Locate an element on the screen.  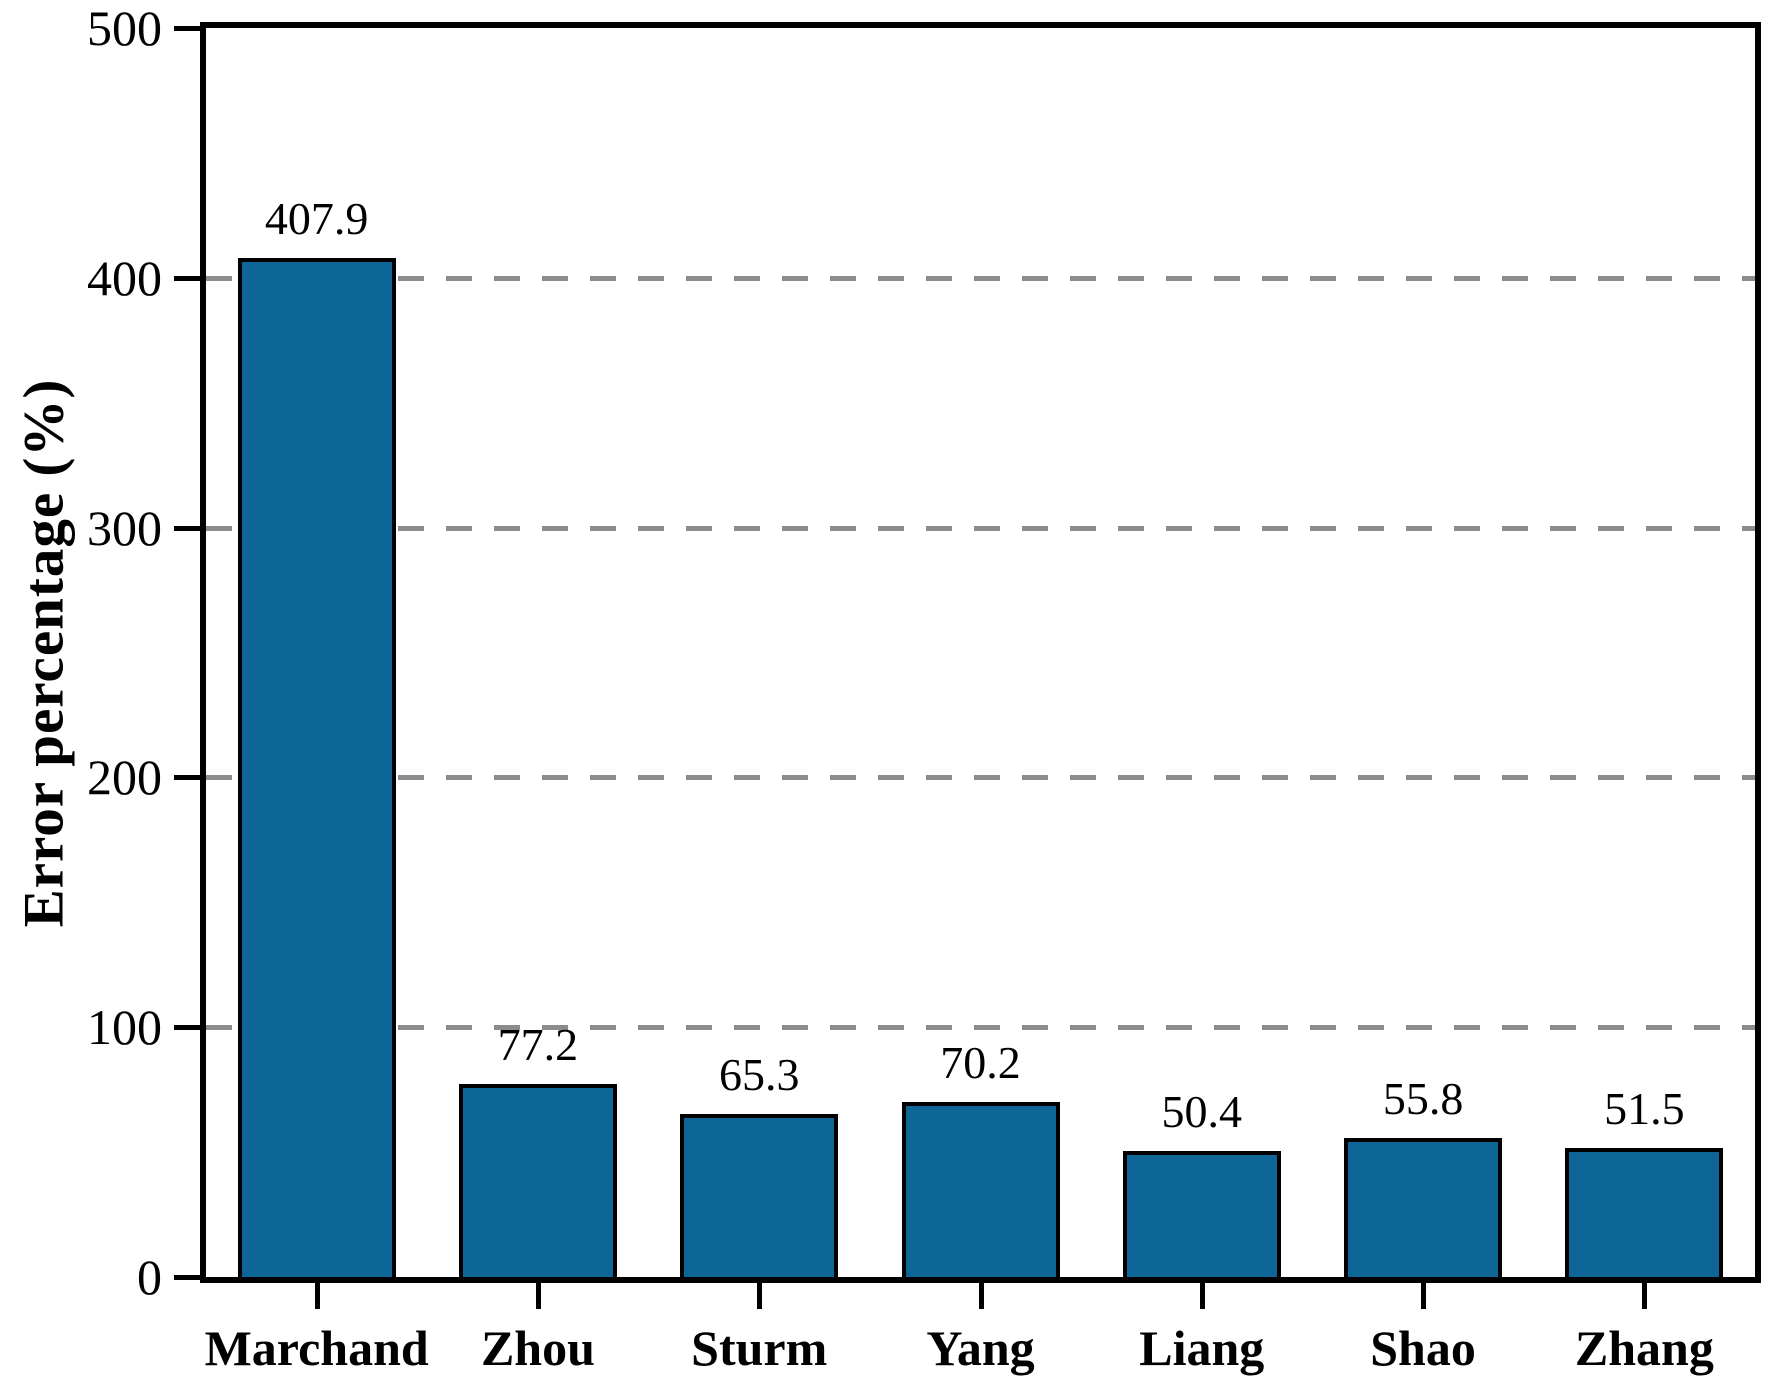
y-tick-label-500: 500 is located at coordinates (124, 28).